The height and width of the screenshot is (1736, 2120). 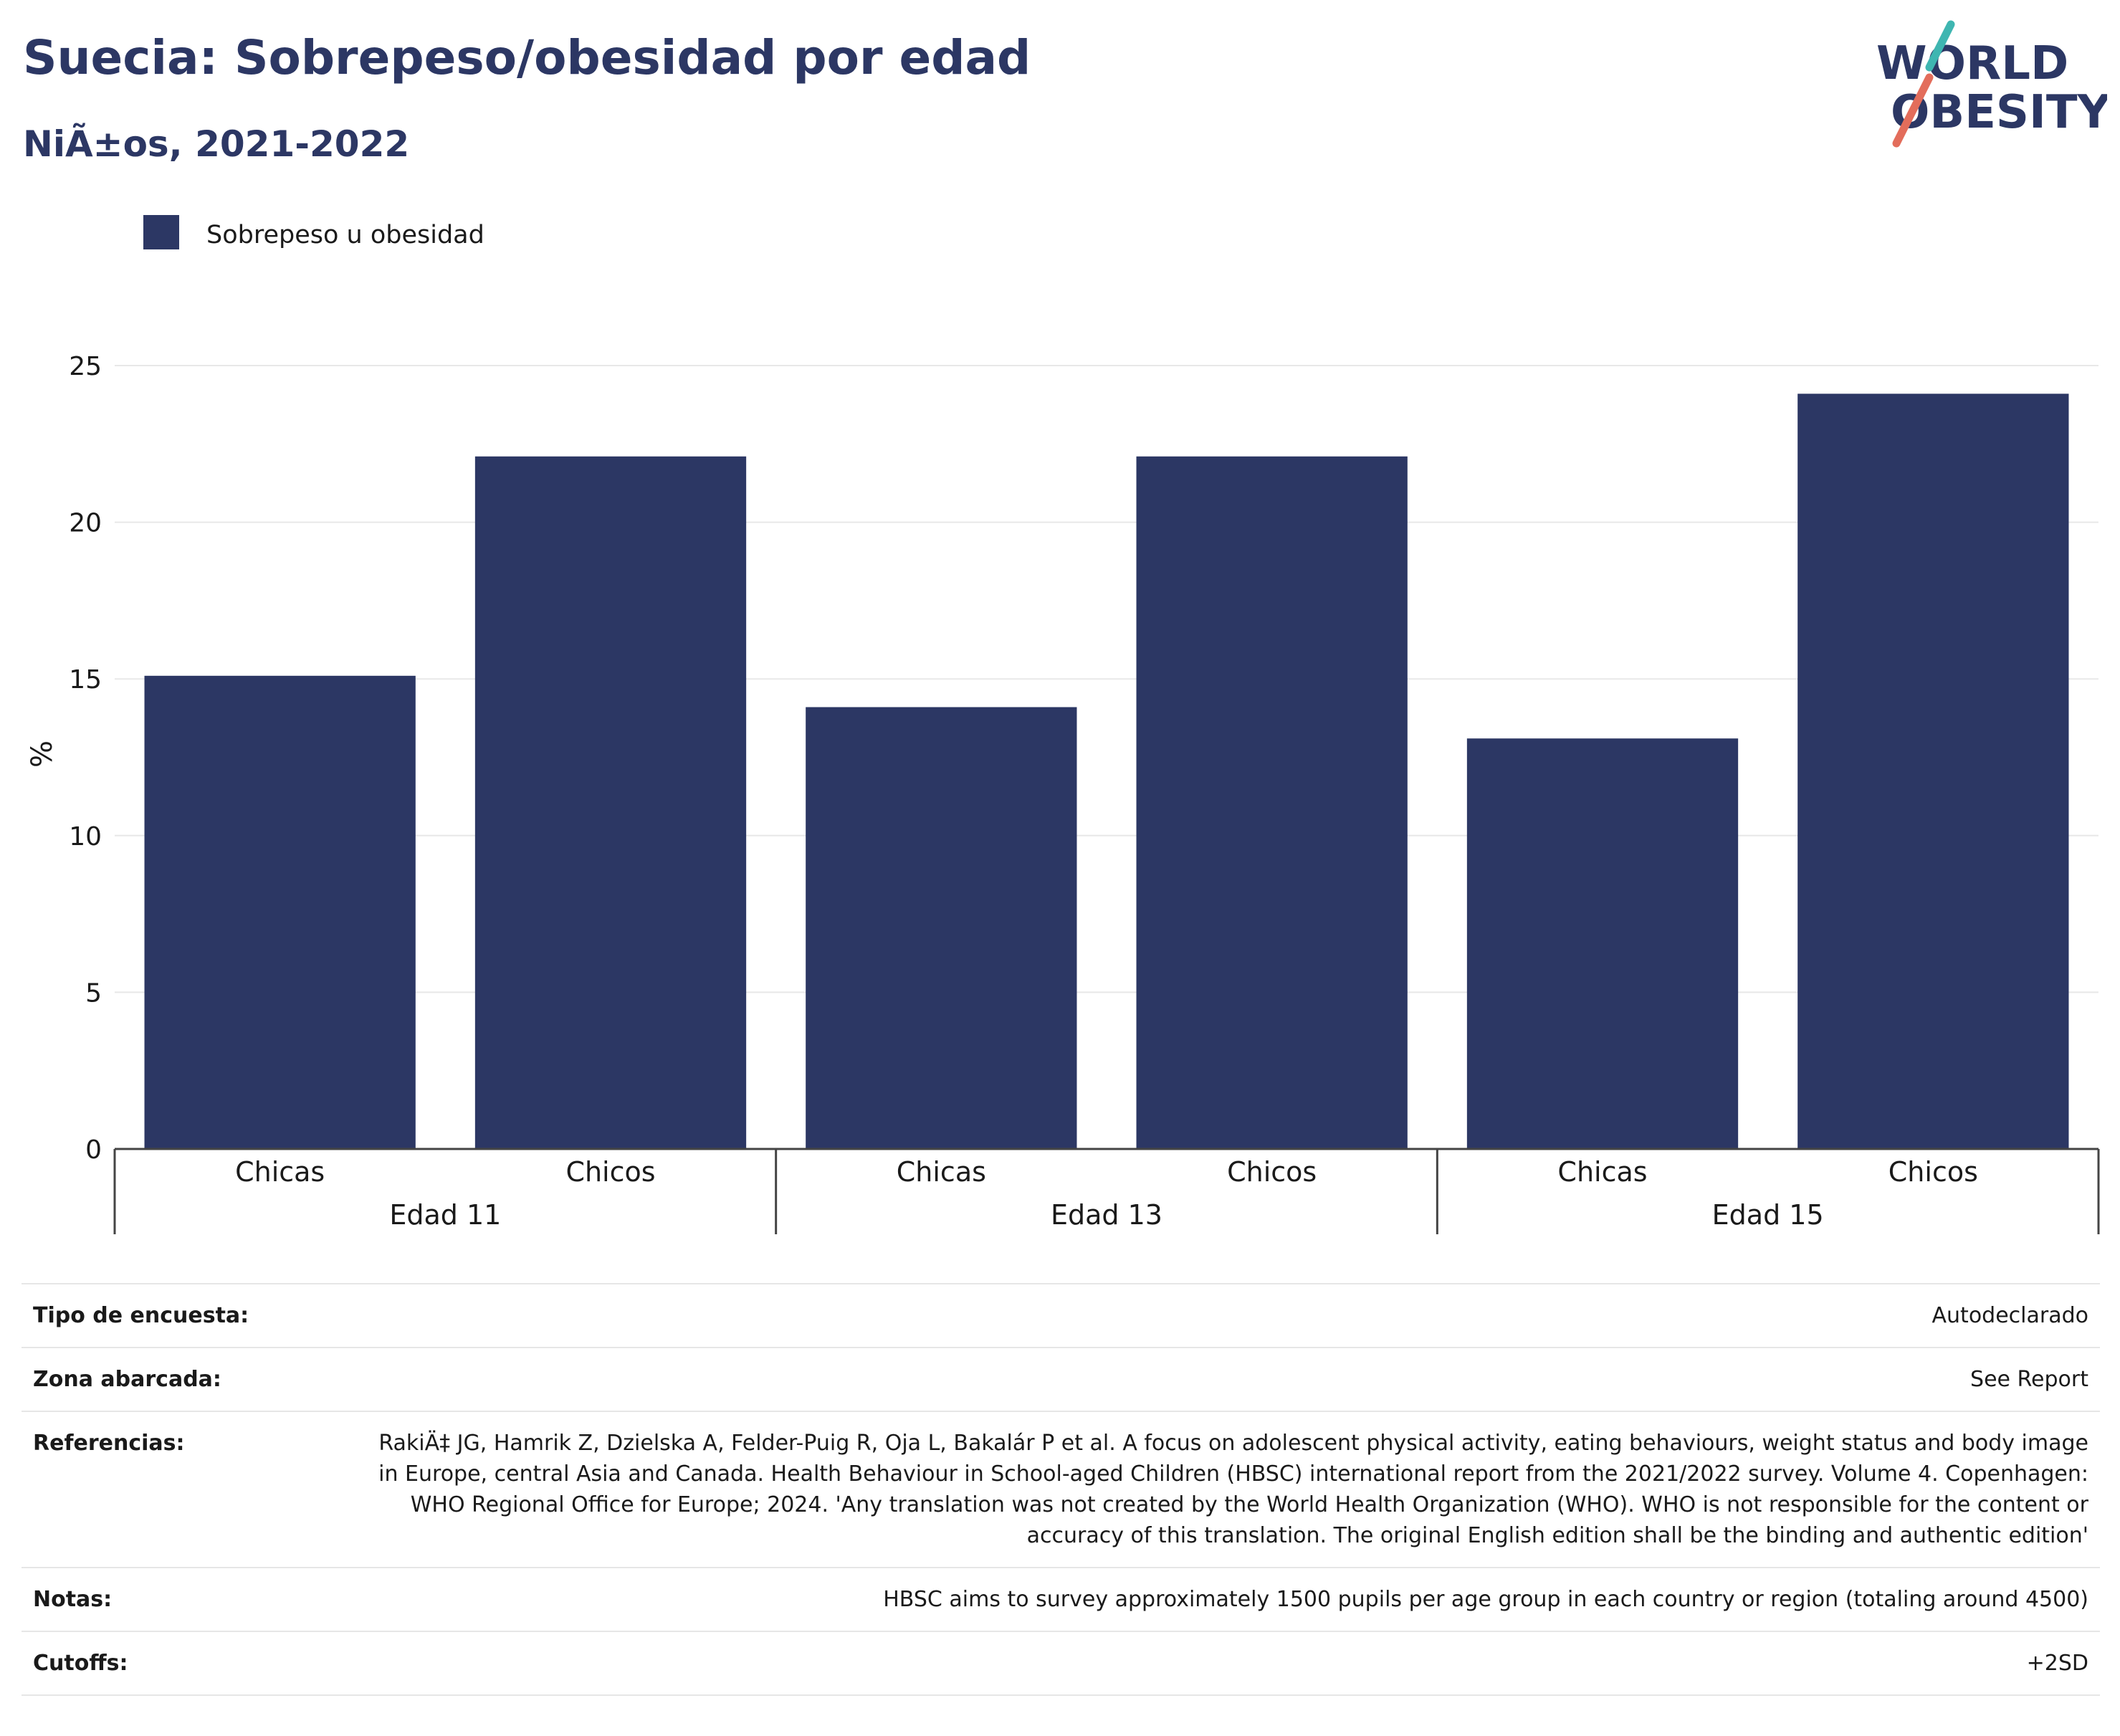 What do you see at coordinates (184, 1664) in the screenshot?
I see `info-label: Cutoffs:` at bounding box center [184, 1664].